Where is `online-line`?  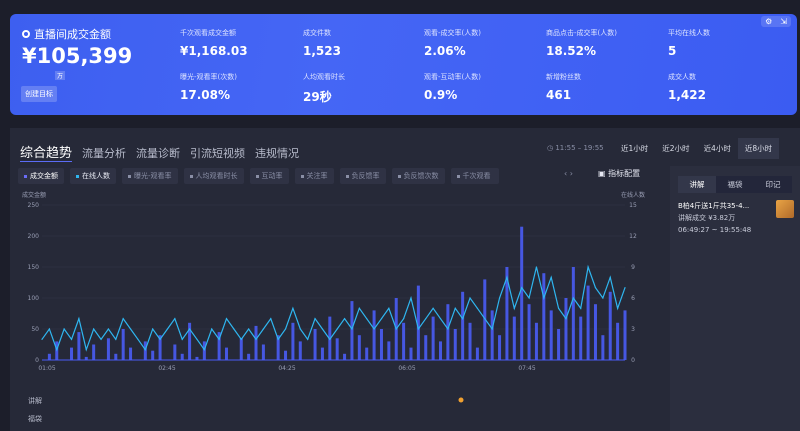 online-line is located at coordinates (333, 308).